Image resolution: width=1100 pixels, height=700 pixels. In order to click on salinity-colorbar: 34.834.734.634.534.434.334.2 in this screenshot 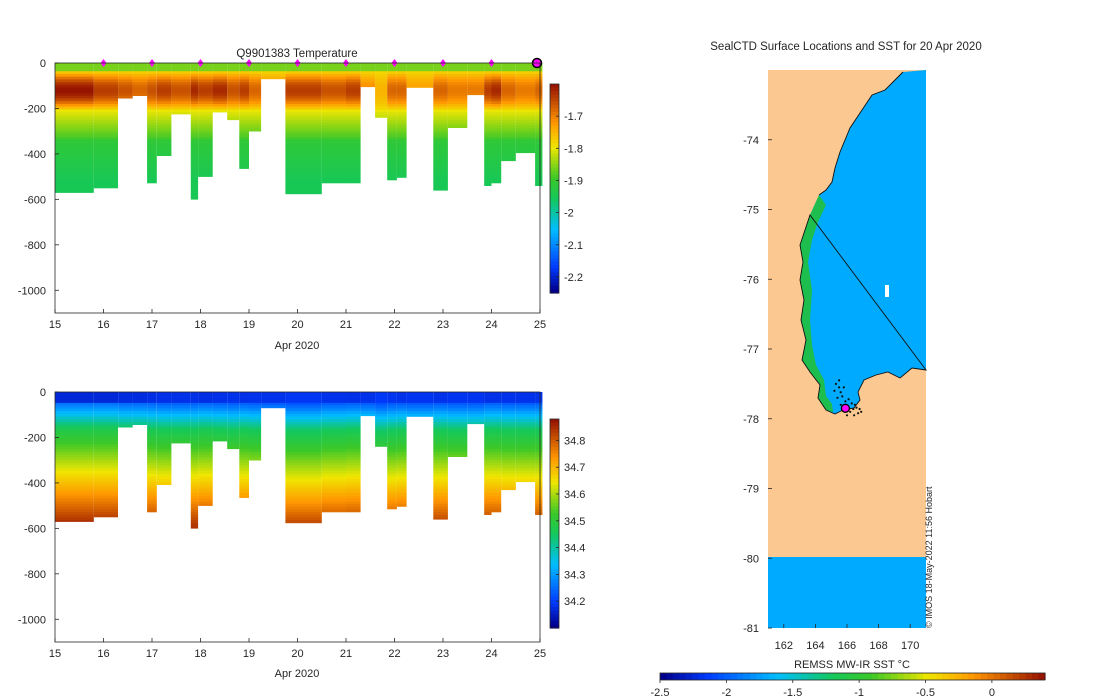, I will do `click(567, 523)`.